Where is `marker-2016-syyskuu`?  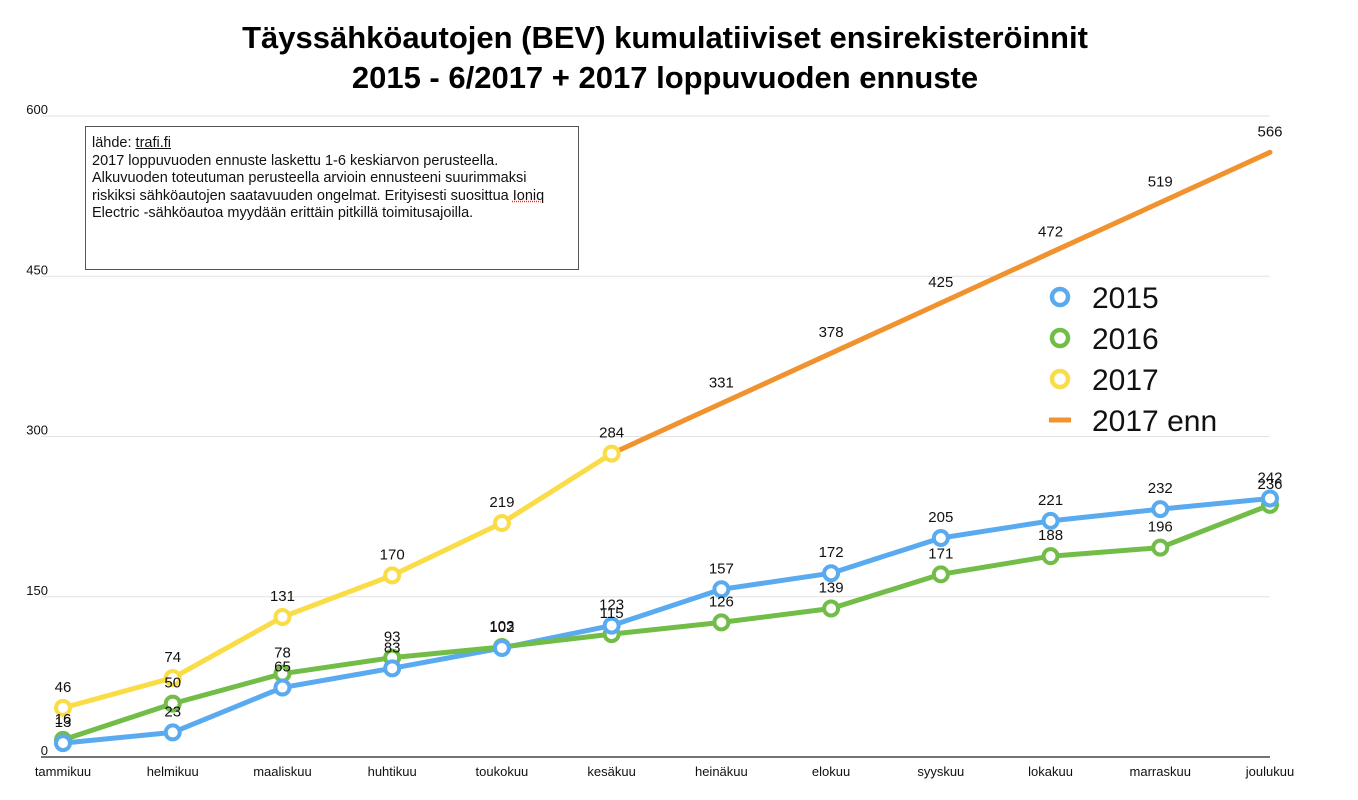 marker-2016-syyskuu is located at coordinates (940, 574).